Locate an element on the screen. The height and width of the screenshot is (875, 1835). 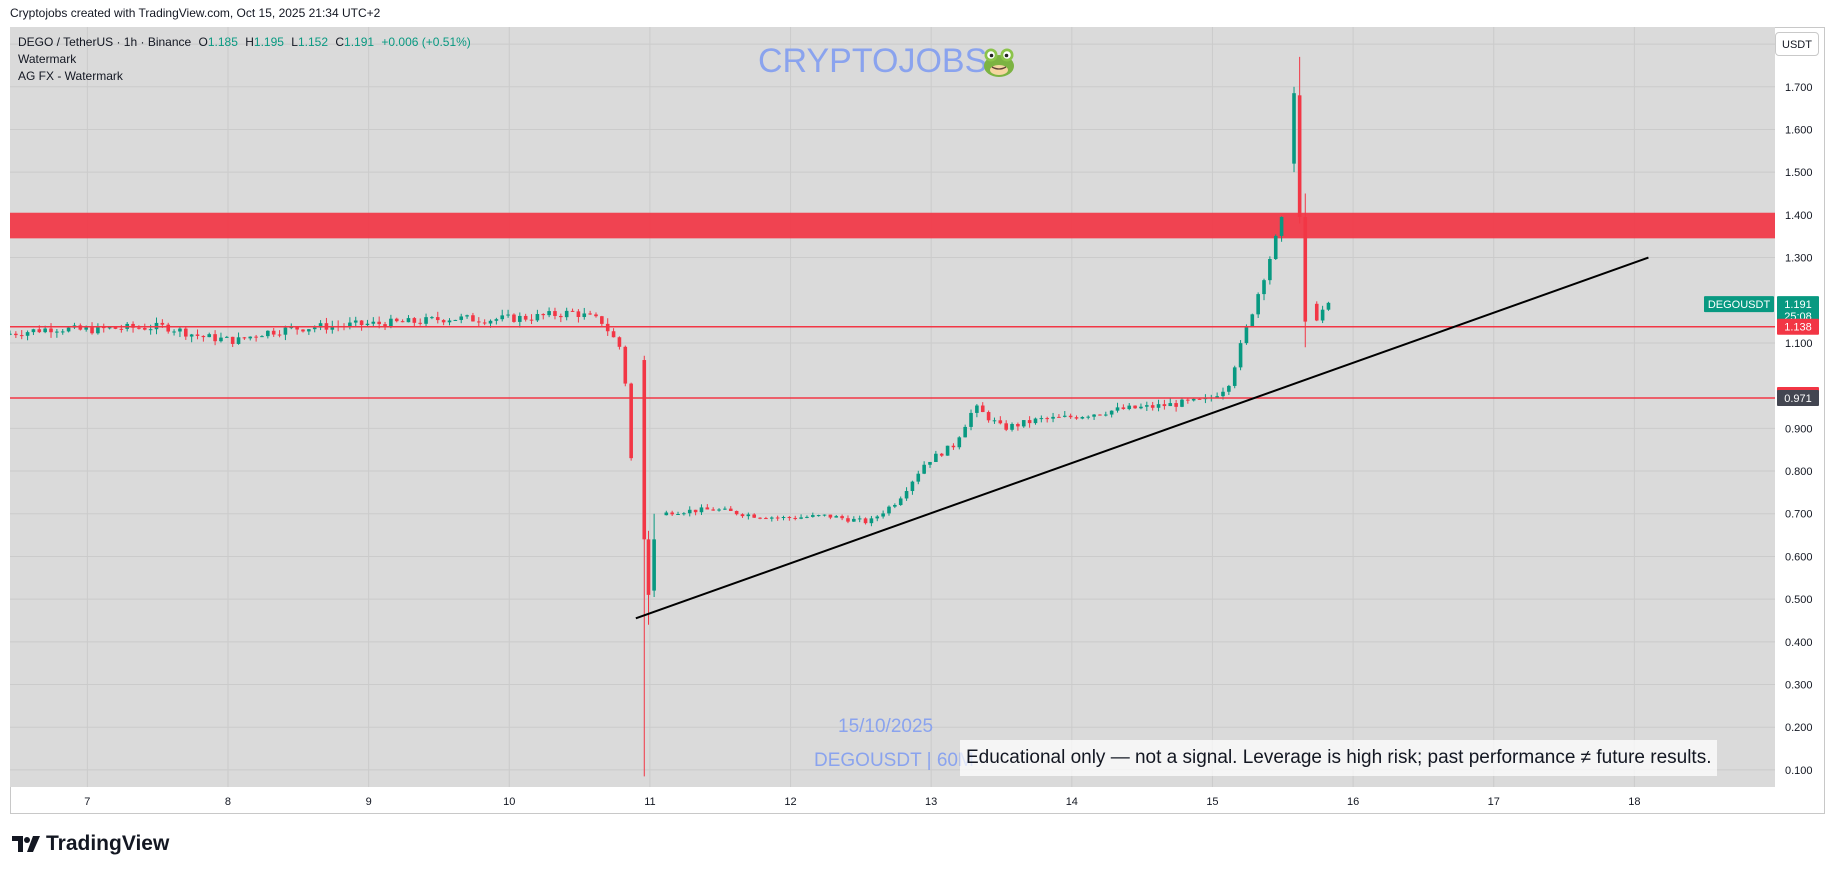
x-tick-label: 18 is located at coordinates (1634, 802).